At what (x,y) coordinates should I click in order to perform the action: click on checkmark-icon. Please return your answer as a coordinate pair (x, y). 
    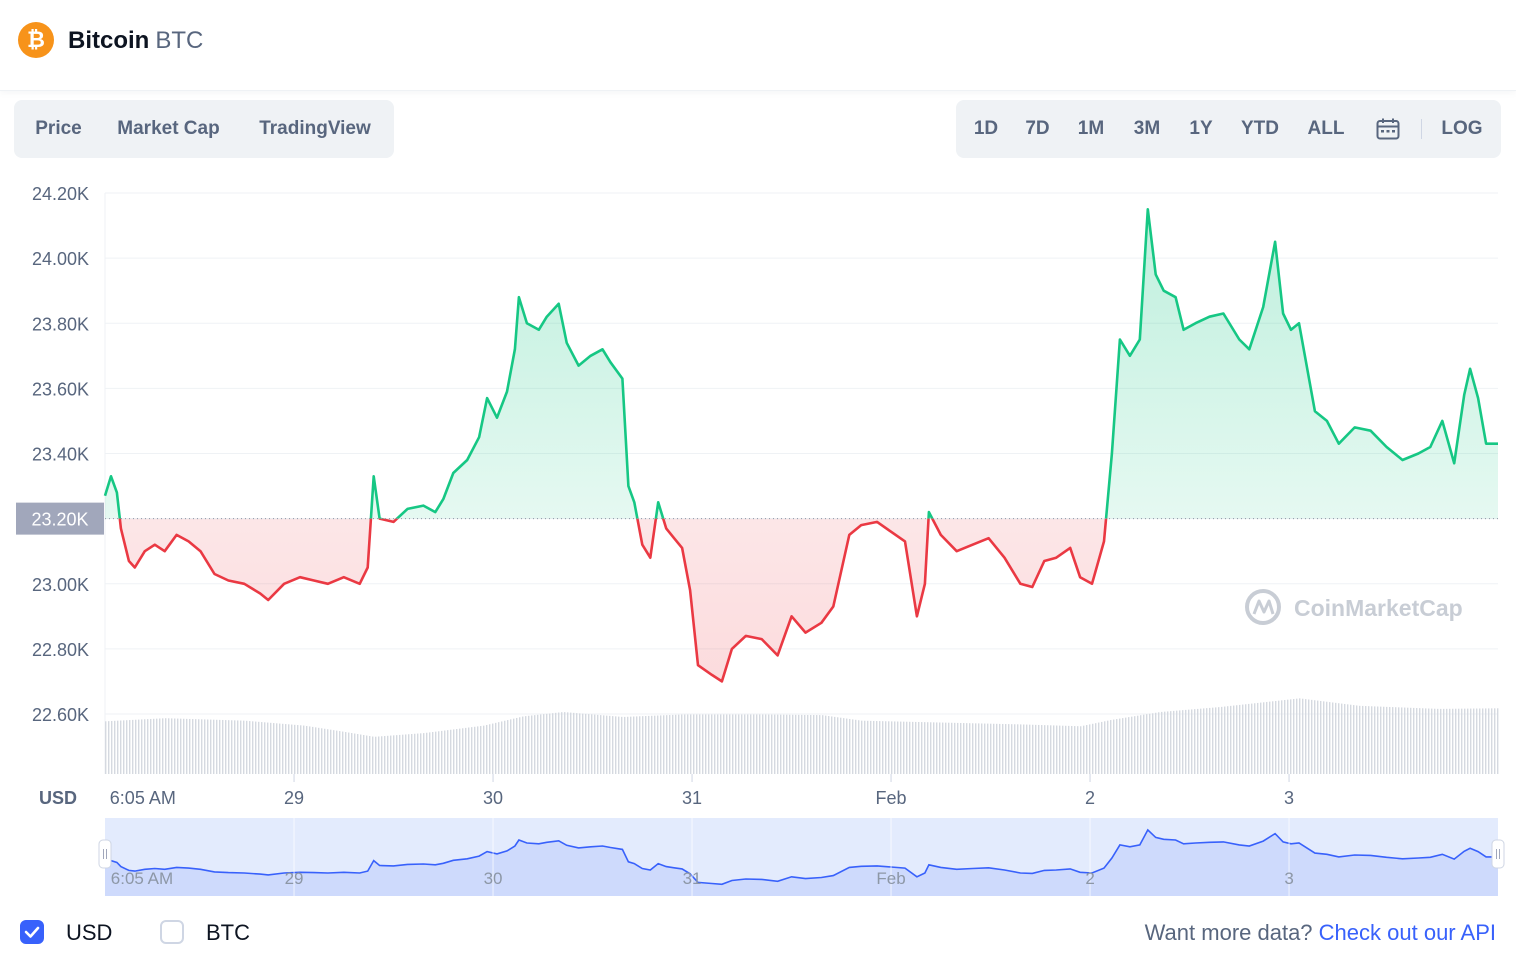
    Looking at the image, I should click on (32, 932).